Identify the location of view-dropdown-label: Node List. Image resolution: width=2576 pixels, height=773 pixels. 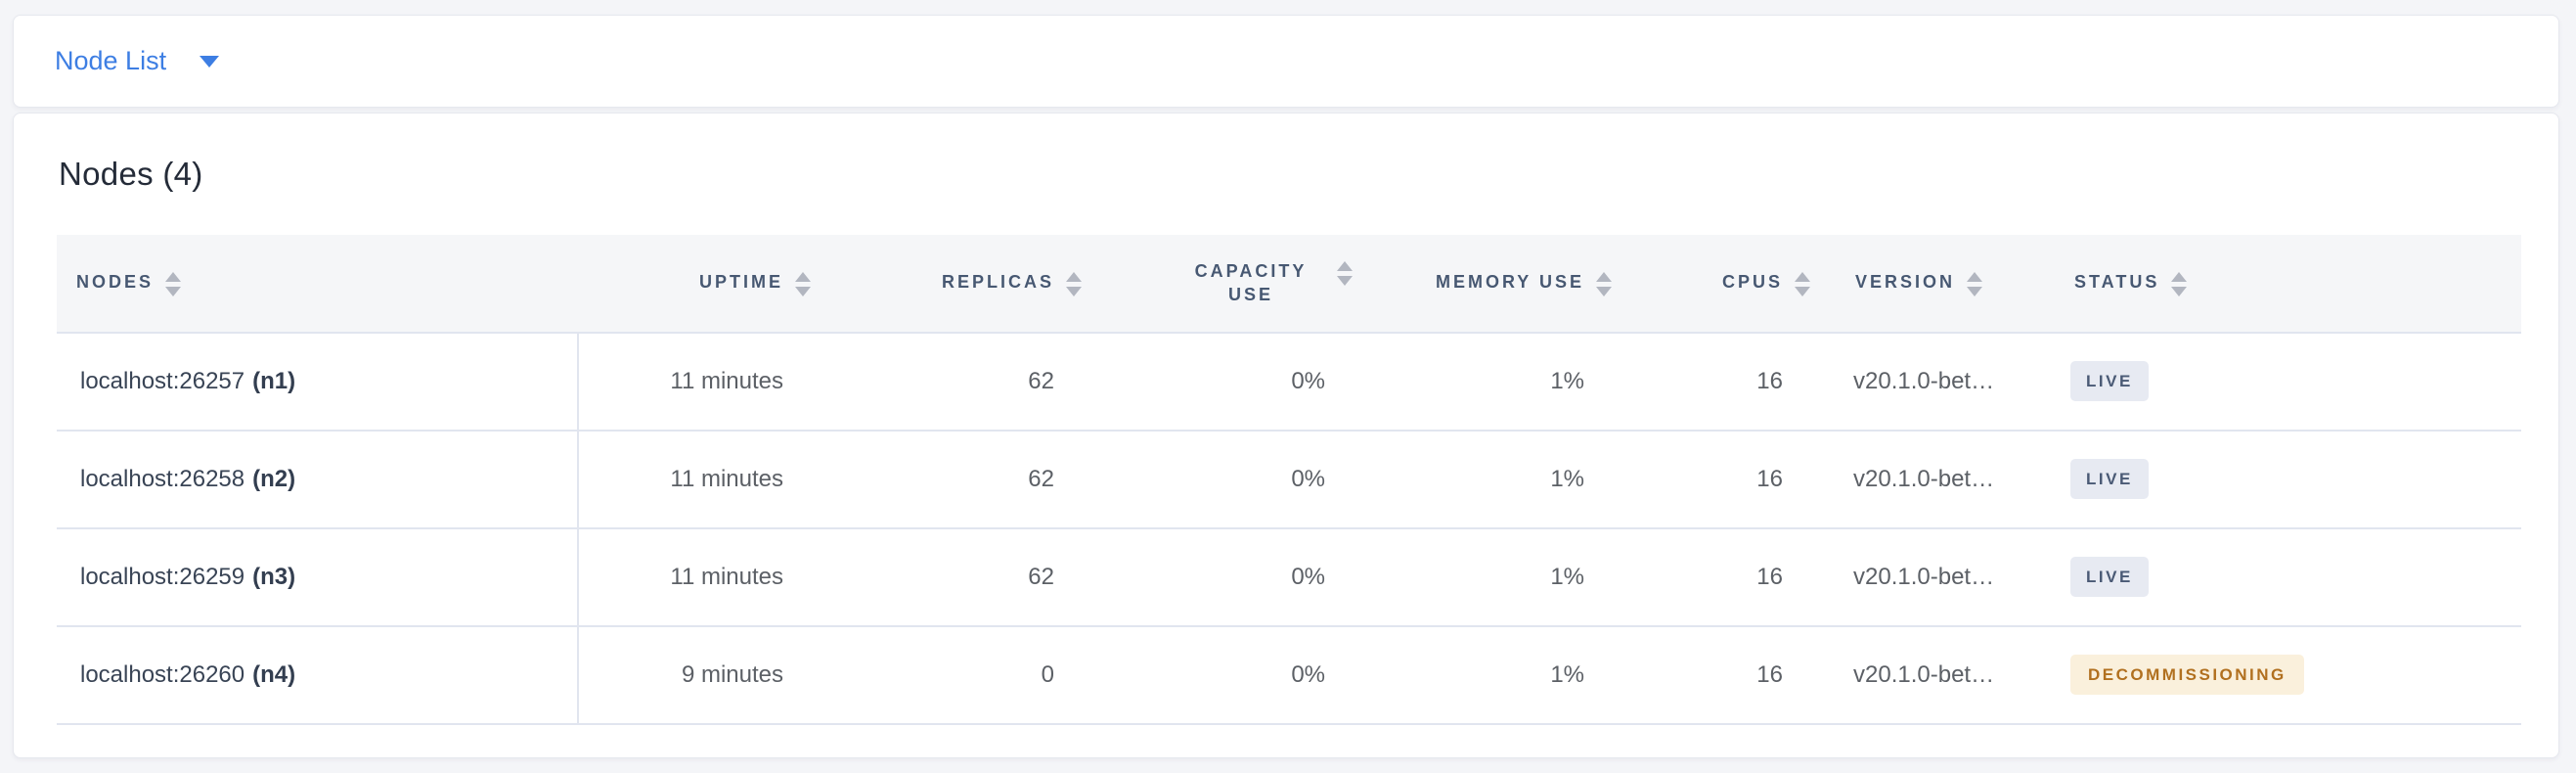
(111, 61).